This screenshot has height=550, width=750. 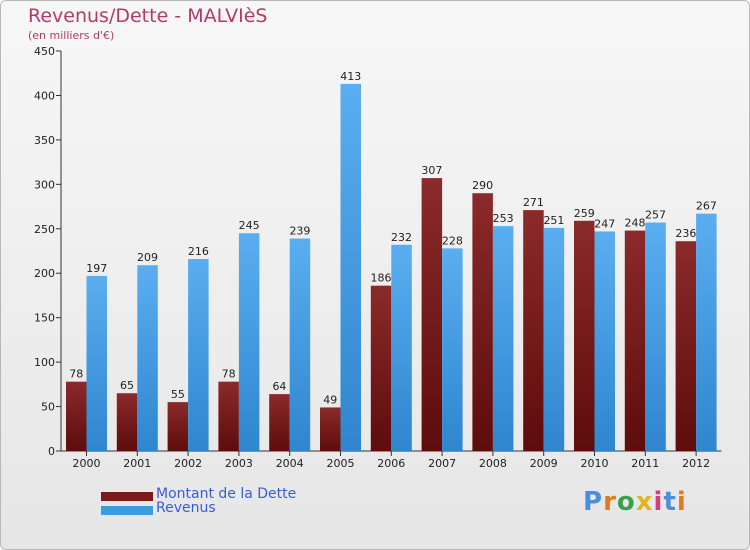 I want to click on x-tick-label: 2000, so click(x=87, y=463).